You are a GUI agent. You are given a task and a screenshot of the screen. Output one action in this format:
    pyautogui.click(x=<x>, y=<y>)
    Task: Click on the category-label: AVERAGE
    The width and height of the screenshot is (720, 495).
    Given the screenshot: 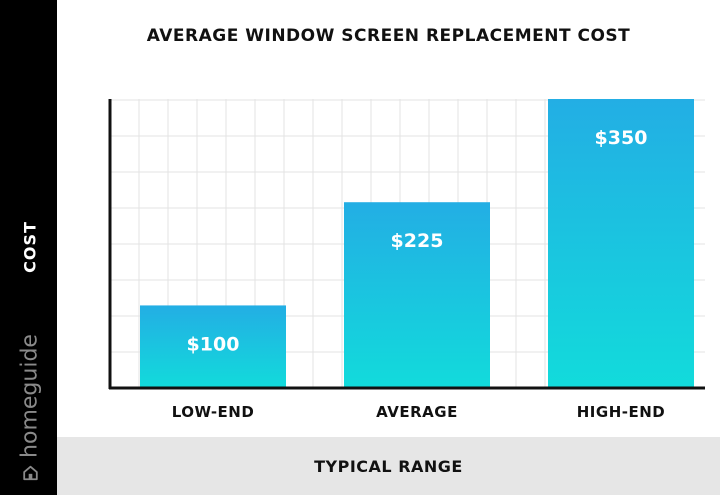 What is the action you would take?
    pyautogui.click(x=417, y=412)
    